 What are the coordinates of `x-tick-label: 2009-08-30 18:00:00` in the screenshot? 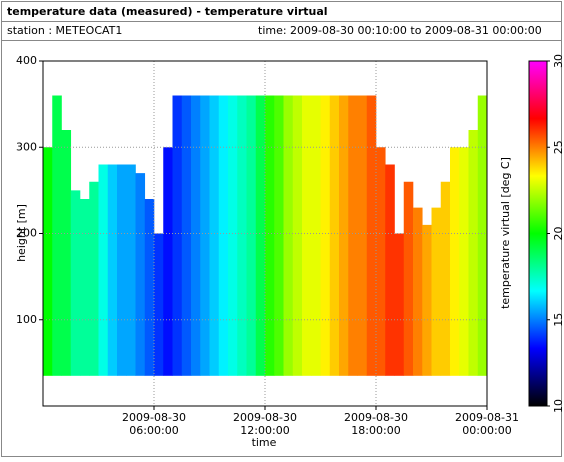 It's located at (376, 424).